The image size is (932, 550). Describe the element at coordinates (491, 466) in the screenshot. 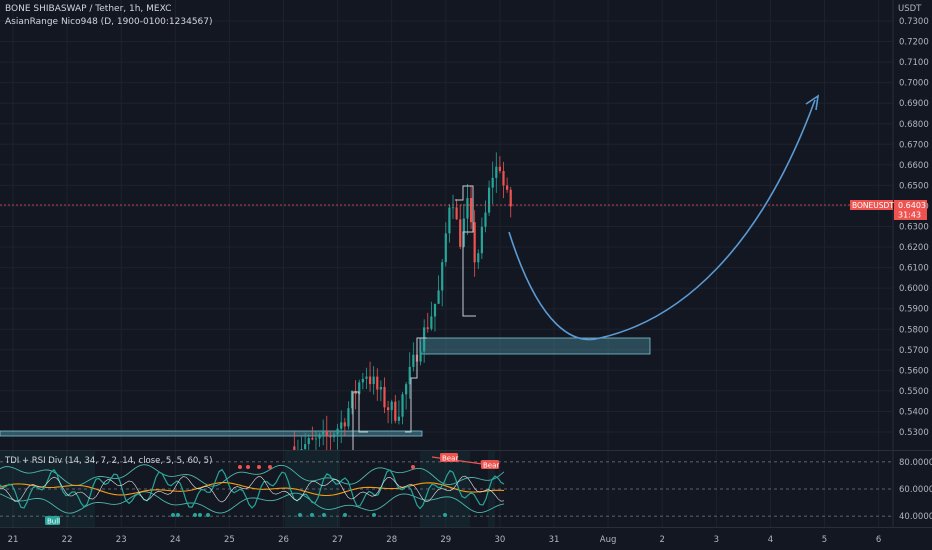

I see `bear-signal-label-2: Bear` at that location.